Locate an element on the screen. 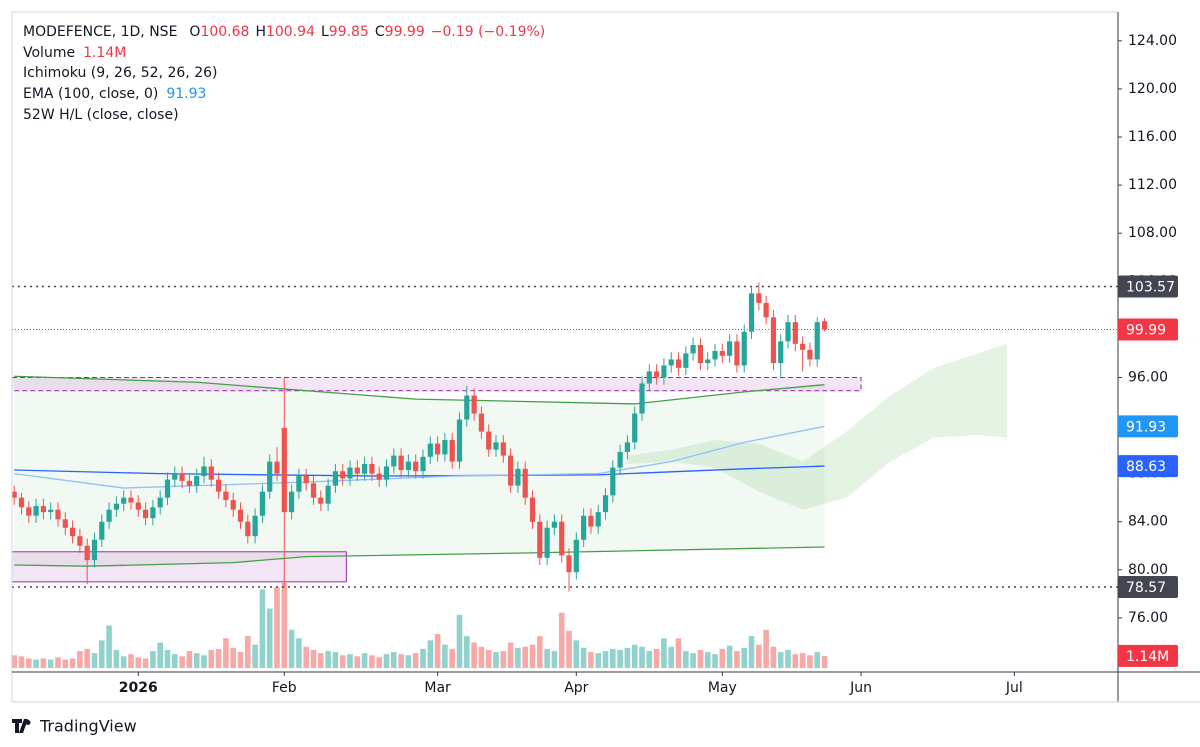  ohlc-value: 99.99 is located at coordinates (405, 32).